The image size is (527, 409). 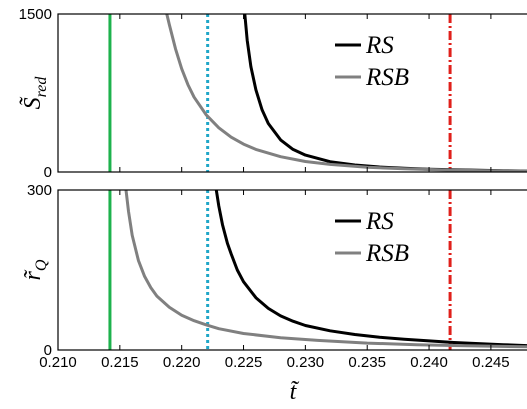 I want to click on bottom-y-ticks: 0 300, so click(x=45, y=270).